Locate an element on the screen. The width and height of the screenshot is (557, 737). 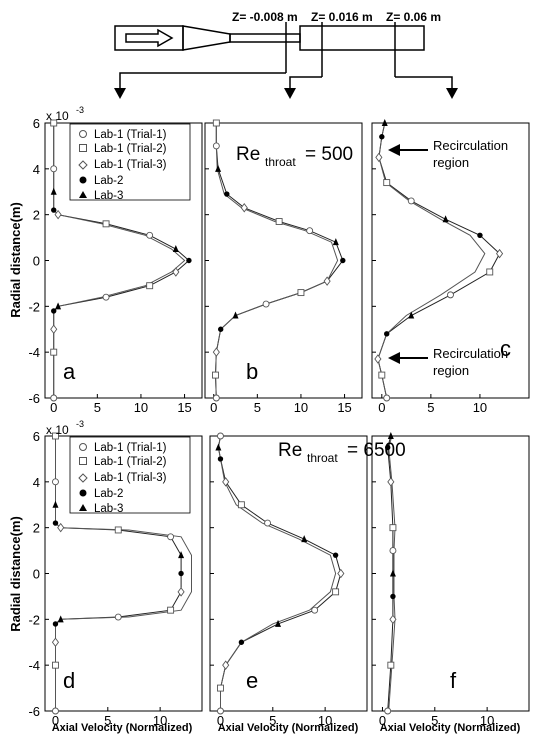
panel-letter-d: d is located at coordinates (69, 680).